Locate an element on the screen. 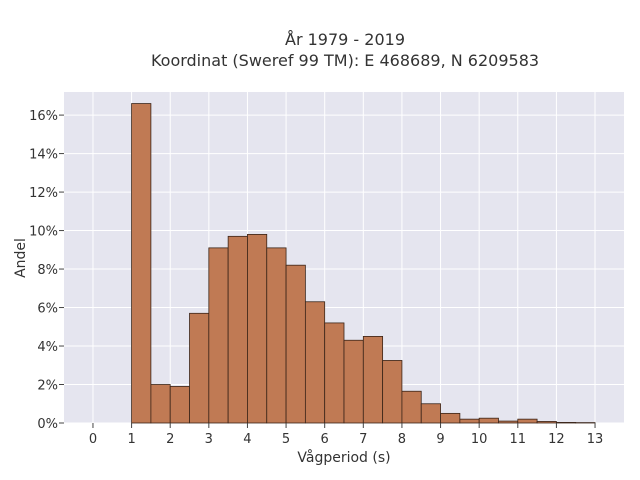 The image size is (640, 480). x-tick-label-11: 11 is located at coordinates (518, 439).